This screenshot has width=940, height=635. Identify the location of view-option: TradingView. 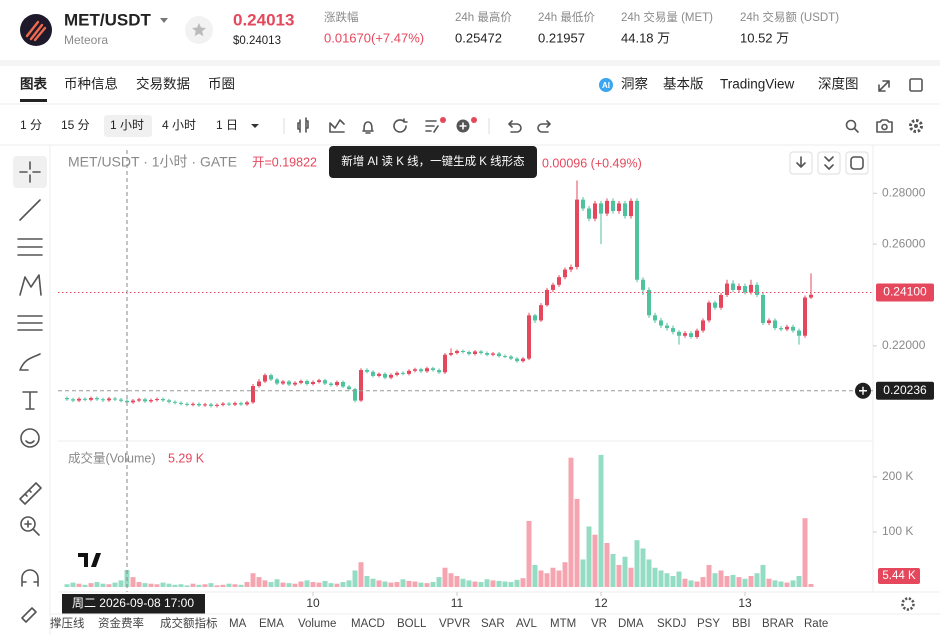
(757, 84).